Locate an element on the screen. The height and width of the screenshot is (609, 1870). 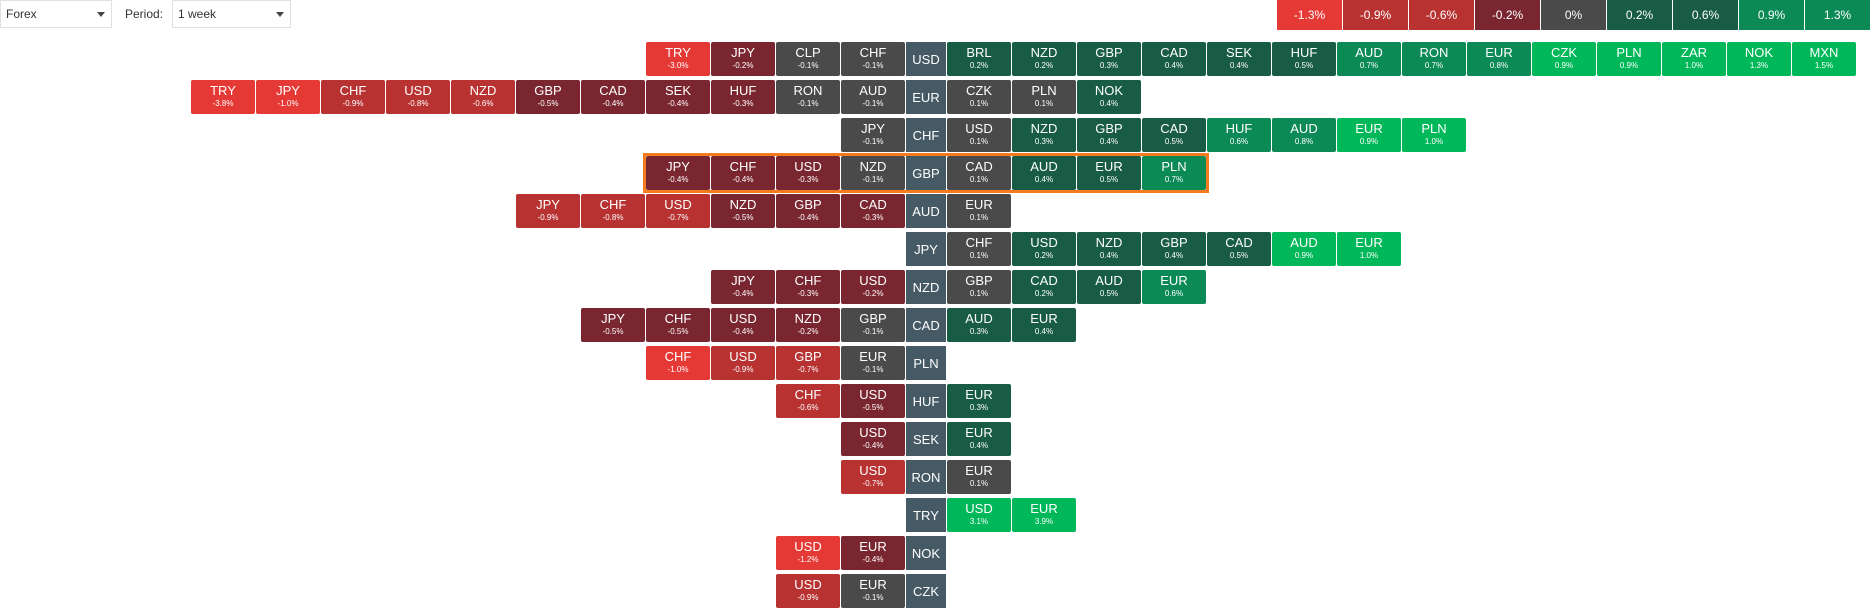
pair-tile-nzd-cad: CAD 0.2% is located at coordinates (1044, 287).